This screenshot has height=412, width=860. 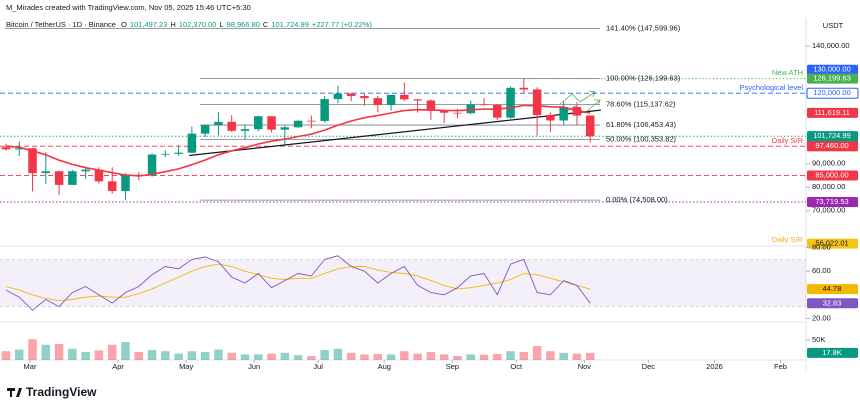 I want to click on x-tick-label: Feb, so click(x=780, y=366).